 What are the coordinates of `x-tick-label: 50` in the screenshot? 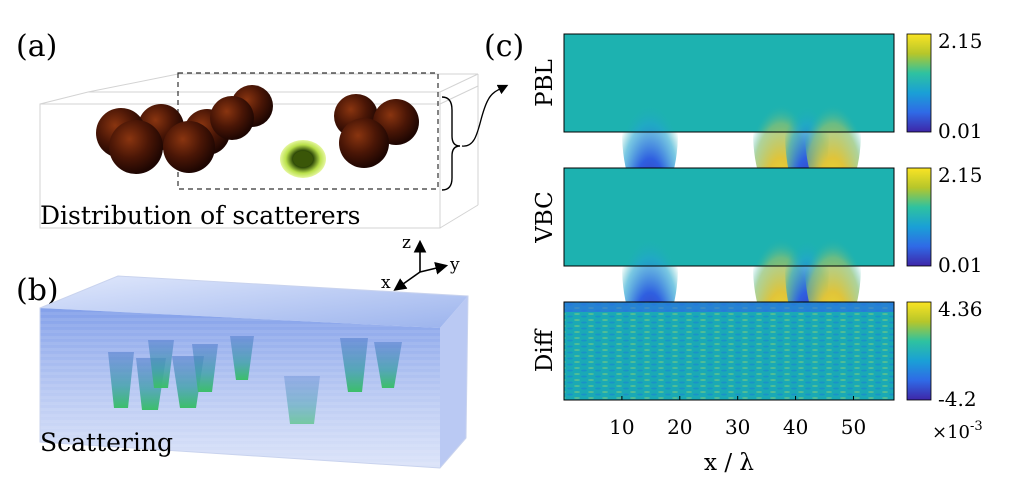 It's located at (853, 427).